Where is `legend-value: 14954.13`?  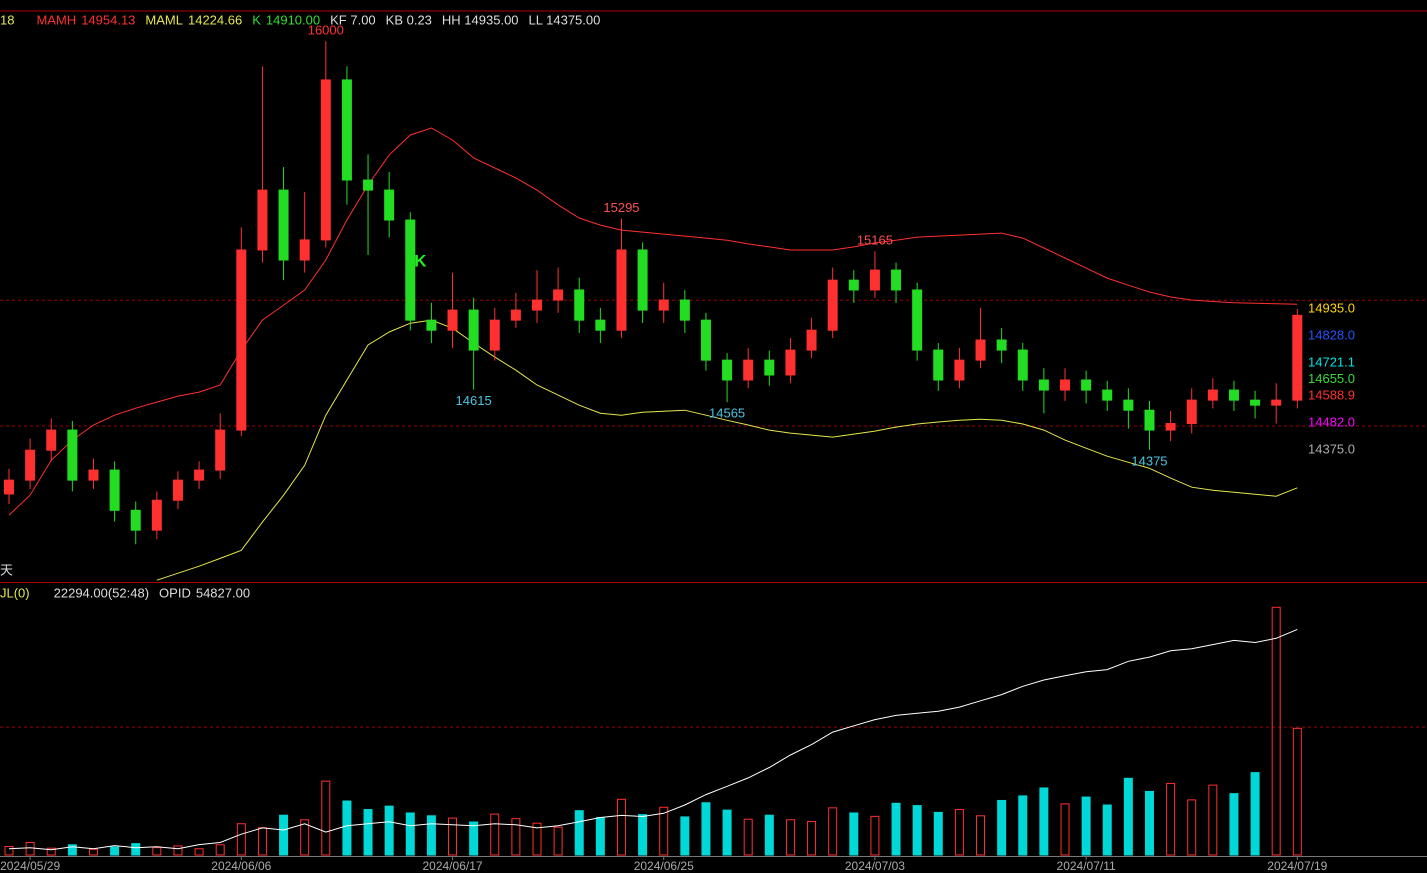
legend-value: 14954.13 is located at coordinates (108, 19).